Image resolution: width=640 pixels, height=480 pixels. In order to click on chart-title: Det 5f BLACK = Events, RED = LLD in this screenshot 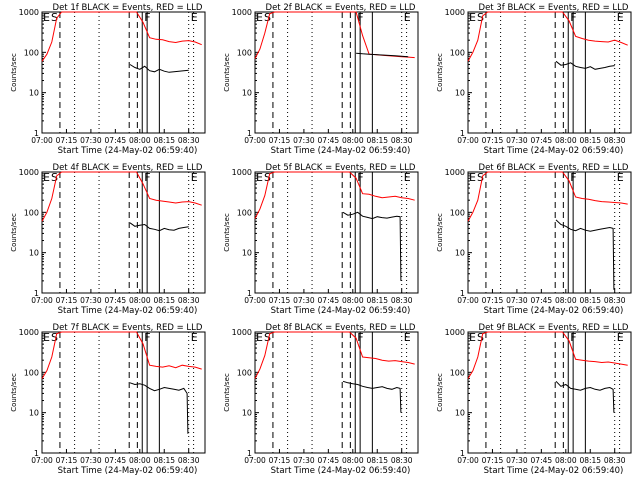, I will do `click(341, 168)`.